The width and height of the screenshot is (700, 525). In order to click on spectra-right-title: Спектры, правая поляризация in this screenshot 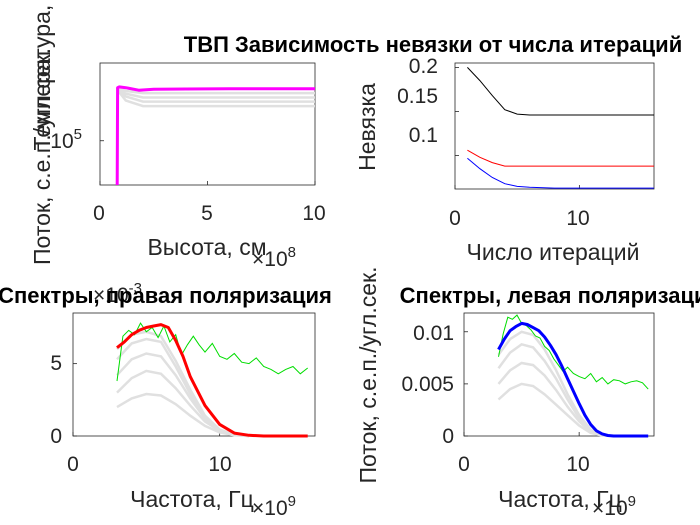, I will do `click(166, 295)`.